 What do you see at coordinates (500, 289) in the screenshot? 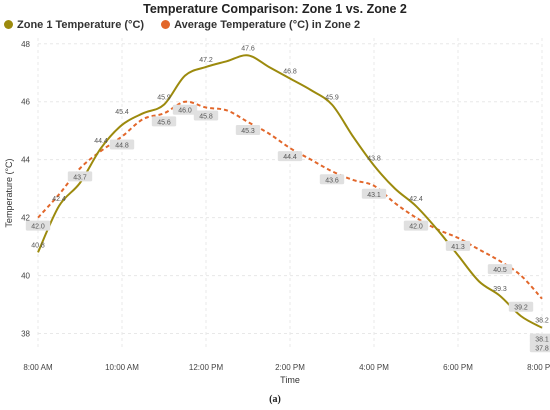
I see `zone1-data-label: 39.3` at bounding box center [500, 289].